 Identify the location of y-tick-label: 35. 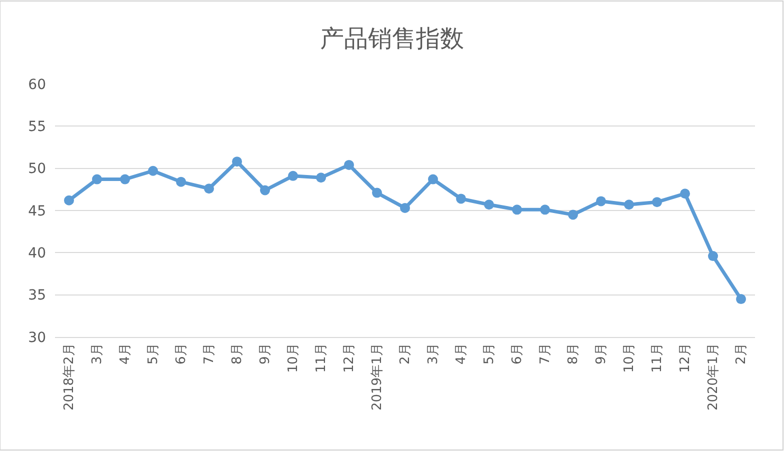
(37, 296).